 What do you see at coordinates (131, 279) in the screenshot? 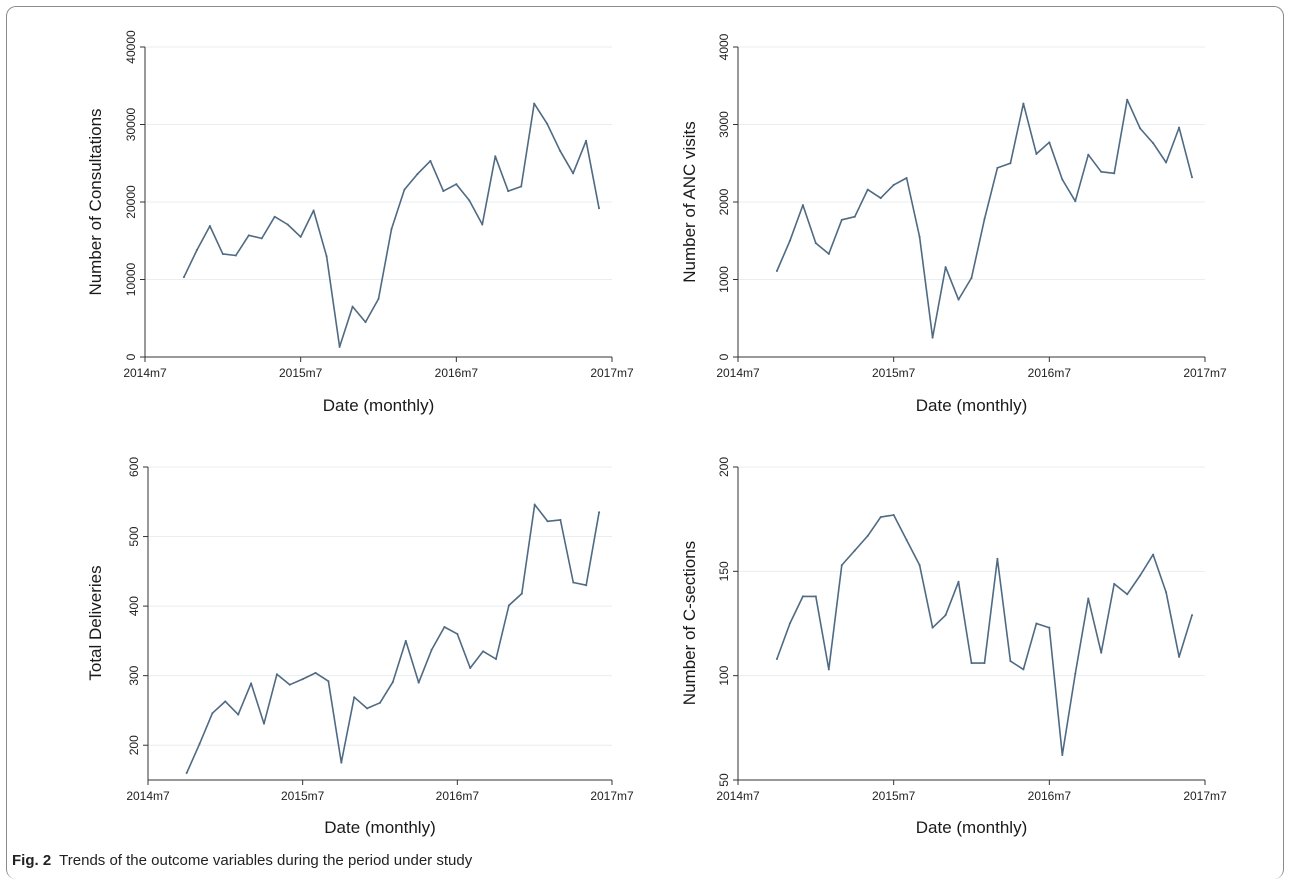
I see `y-tick-label: 10000` at bounding box center [131, 279].